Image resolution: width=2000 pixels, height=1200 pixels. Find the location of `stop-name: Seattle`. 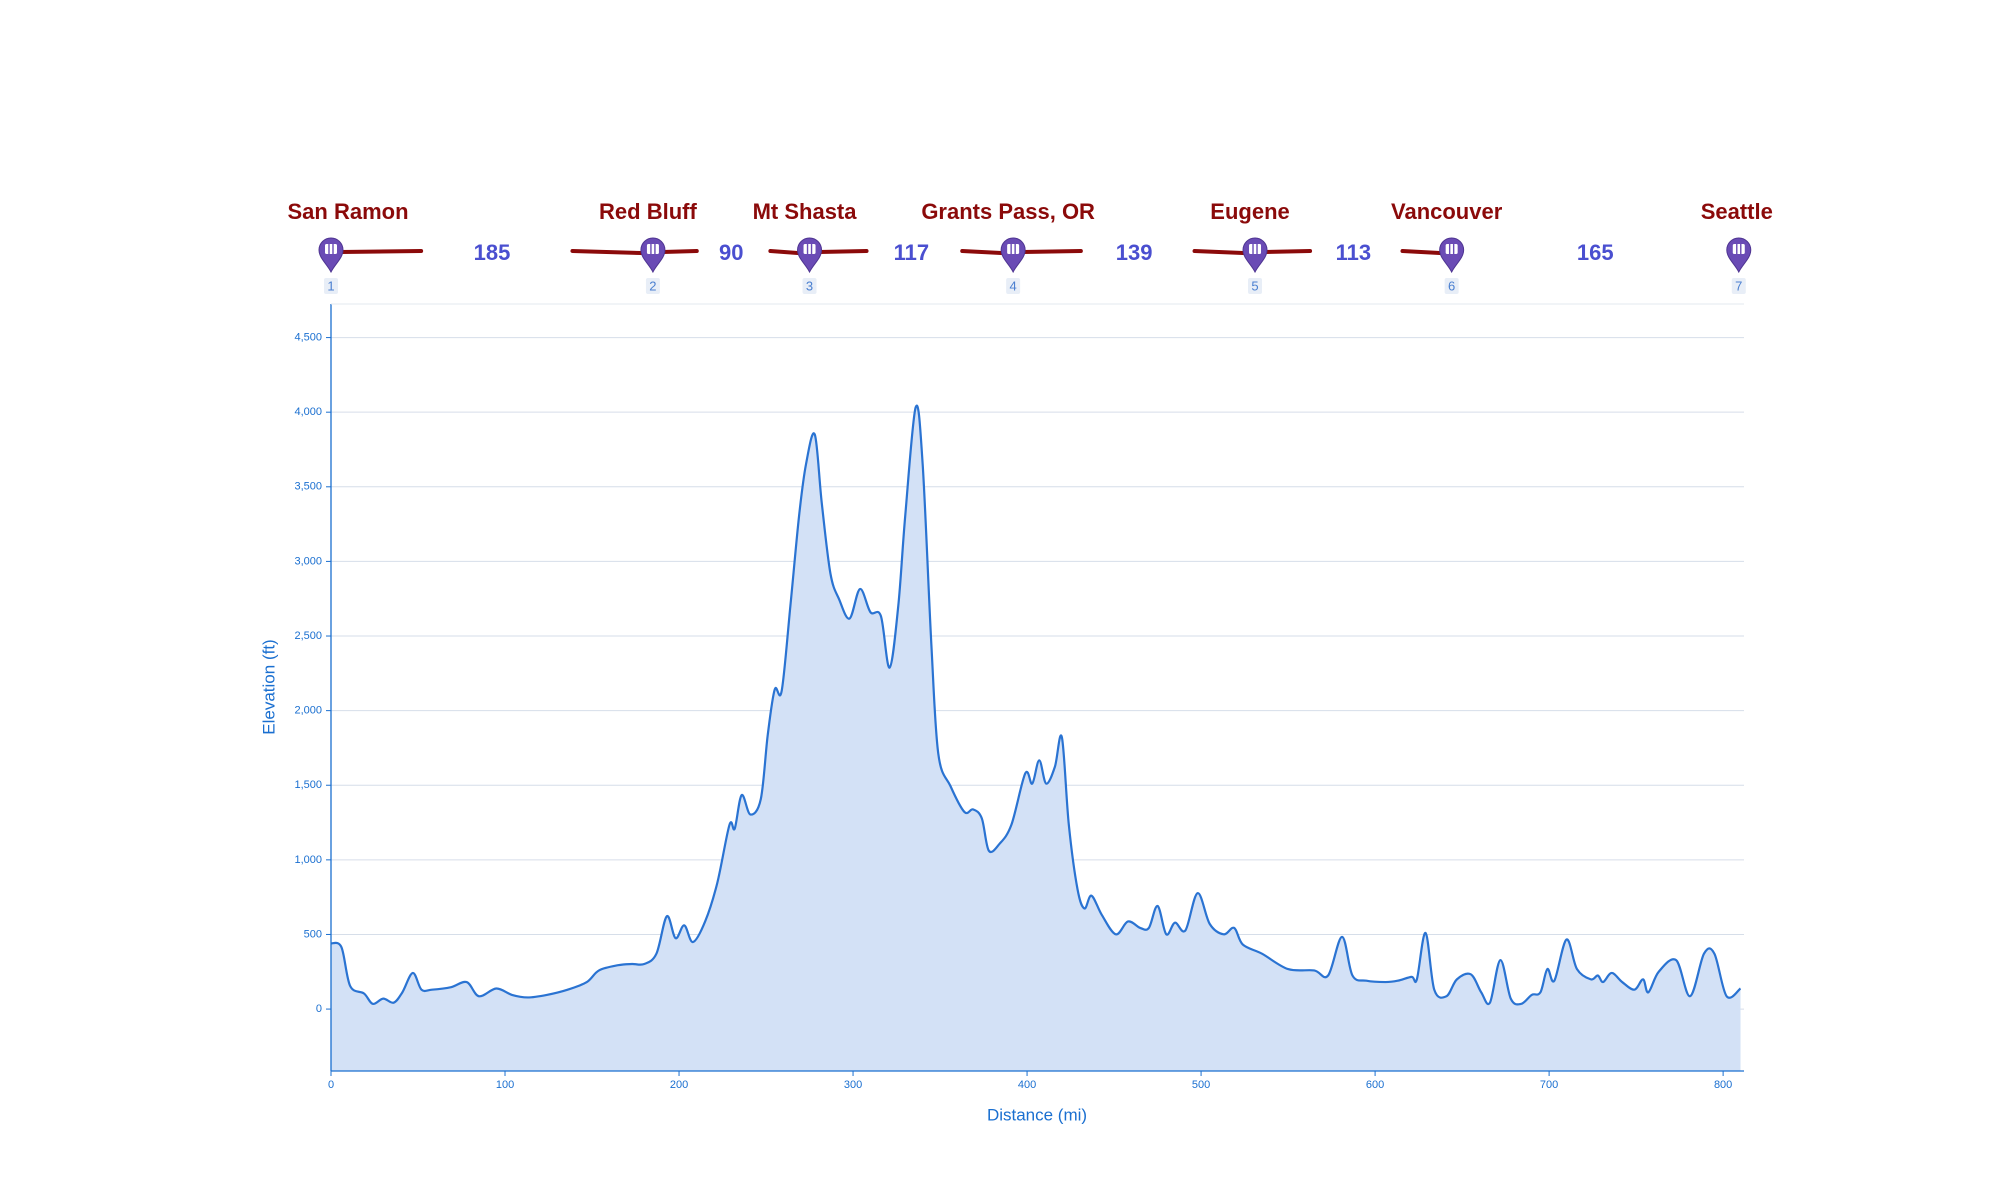

stop-name: Seattle is located at coordinates (1737, 211).